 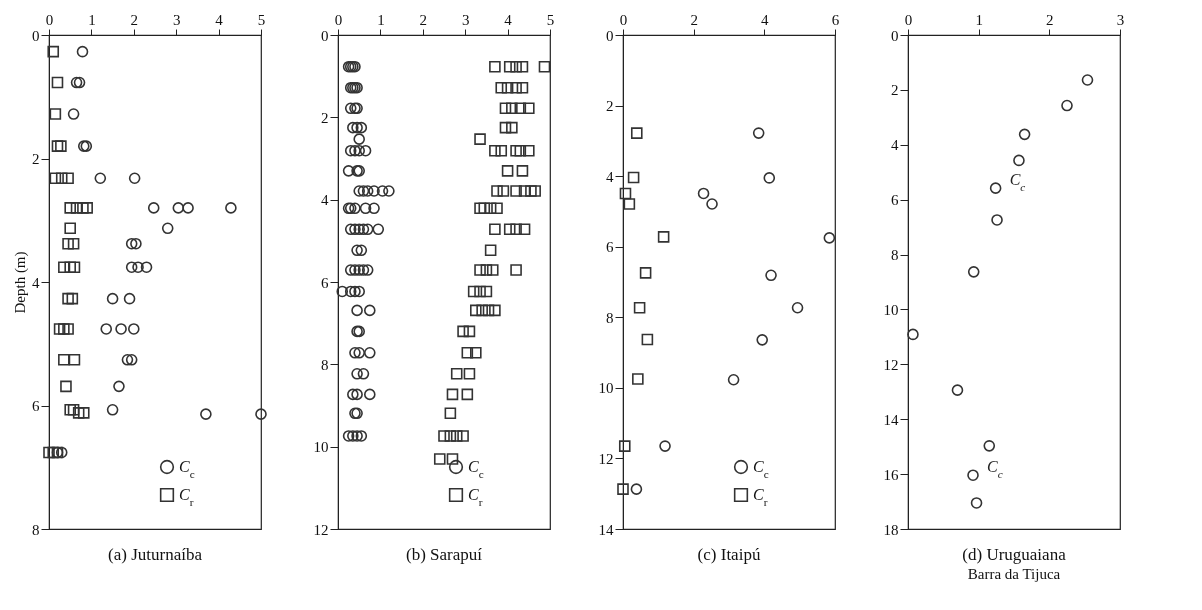 I want to click on text: (c) Itaipú, so click(x=729, y=554).